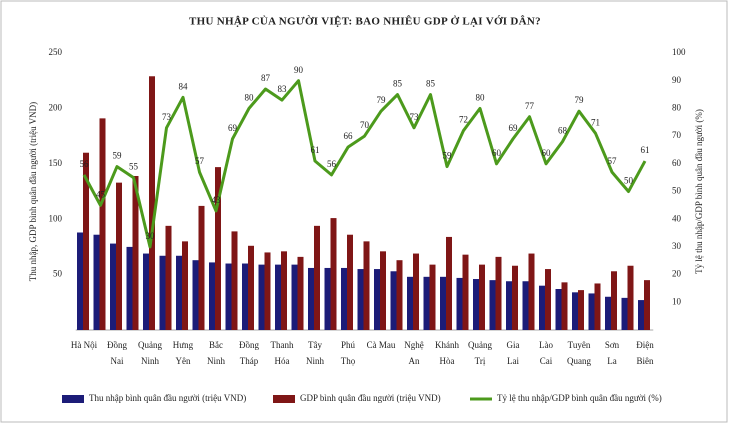 This screenshot has width=730, height=425. I want to click on x-tick-label: Hà Nội, so click(84, 345).